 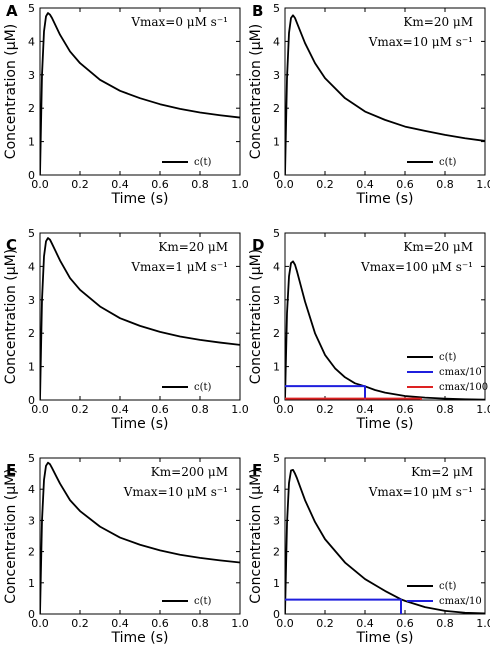 What do you see at coordinates (257, 470) in the screenshot?
I see `panel-label: F` at bounding box center [257, 470].